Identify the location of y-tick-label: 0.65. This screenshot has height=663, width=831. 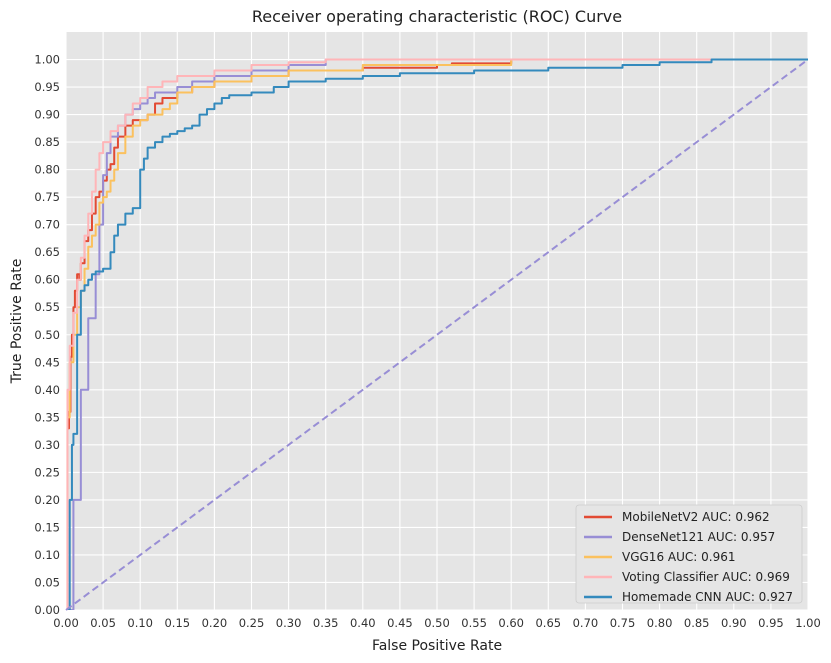
(47, 252).